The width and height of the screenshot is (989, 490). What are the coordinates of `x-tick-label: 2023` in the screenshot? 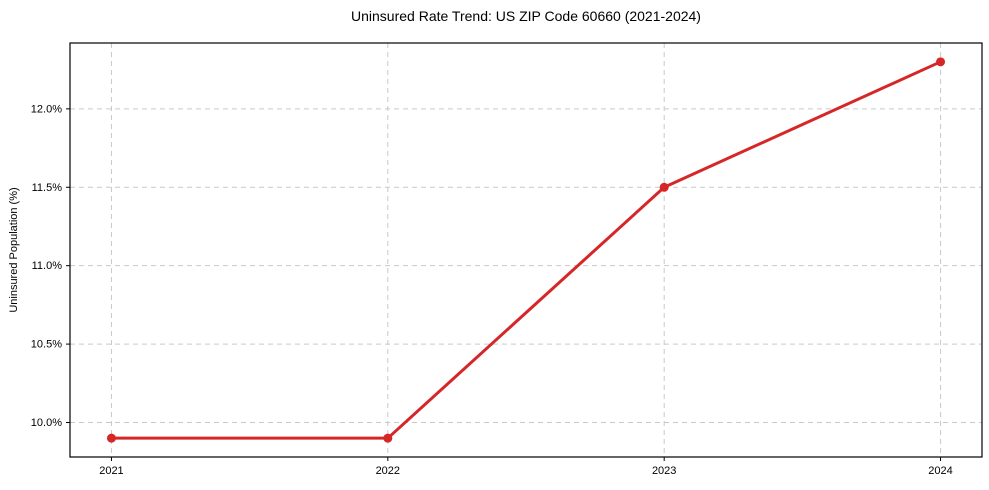 It's located at (664, 471).